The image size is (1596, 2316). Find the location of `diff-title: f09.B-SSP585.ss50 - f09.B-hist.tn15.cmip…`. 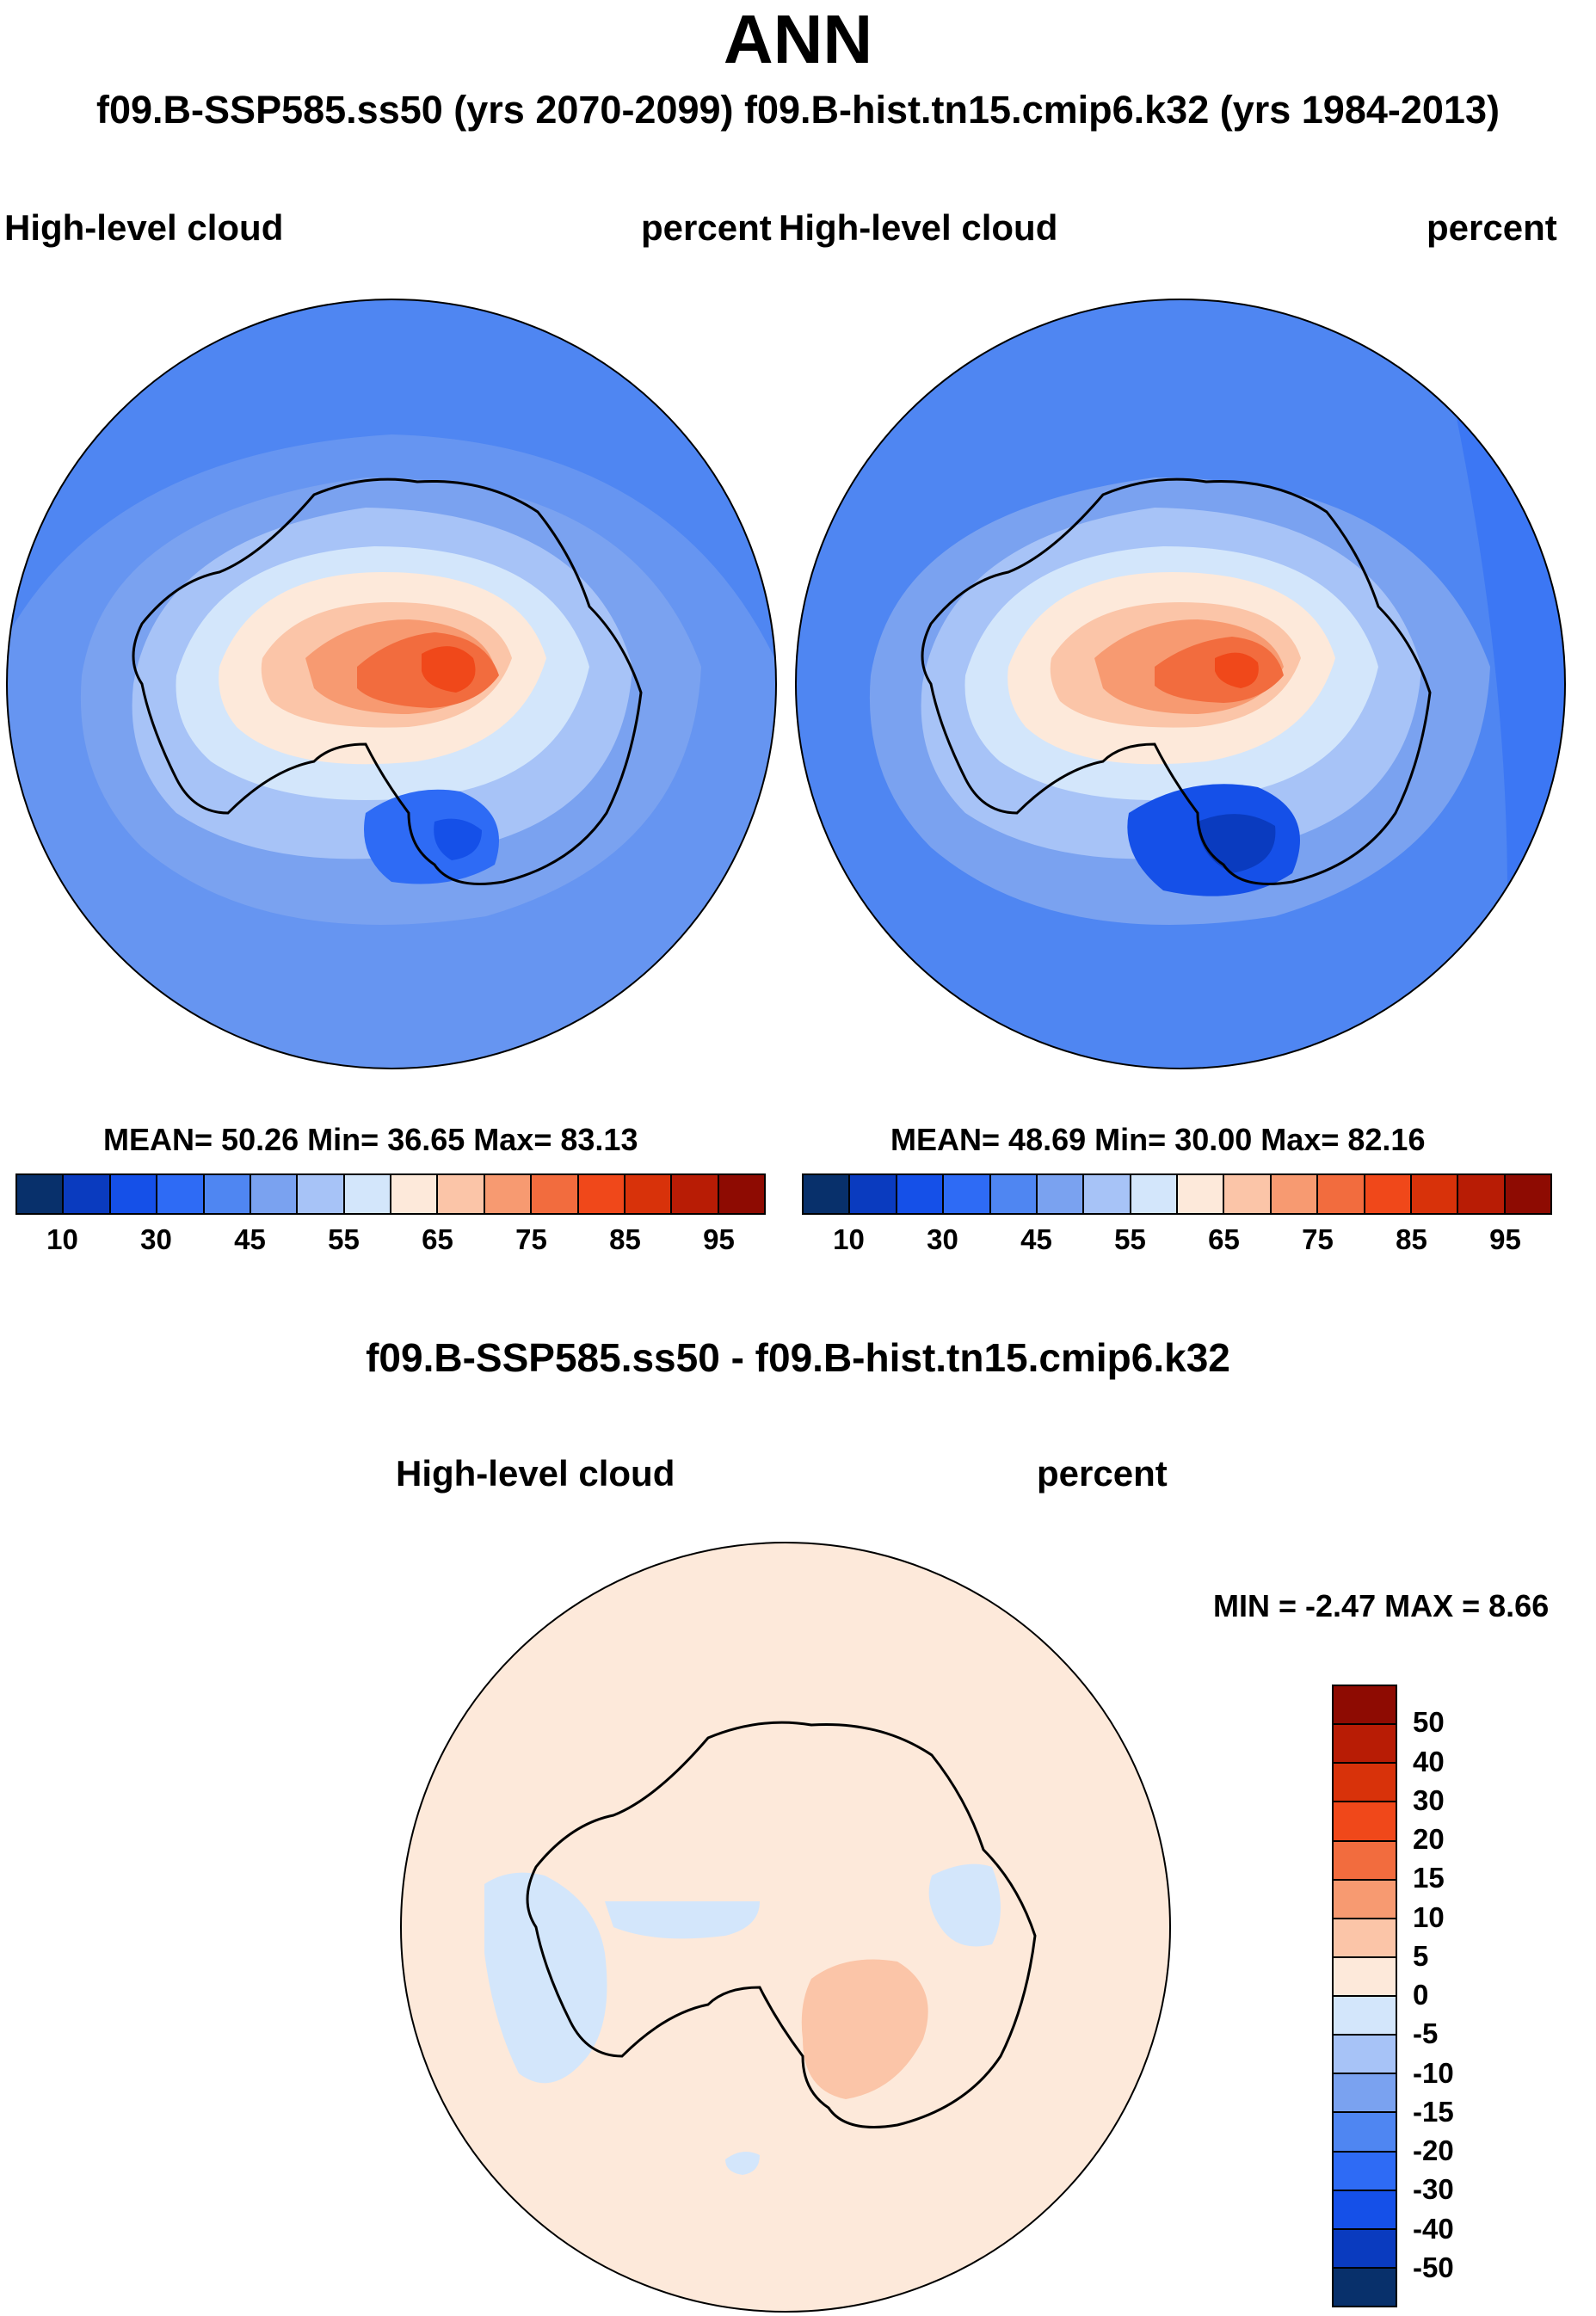

diff-title: f09.B-SSP585.ss50 - f09.B-hist.tn15.cmip… is located at coordinates (798, 1357).